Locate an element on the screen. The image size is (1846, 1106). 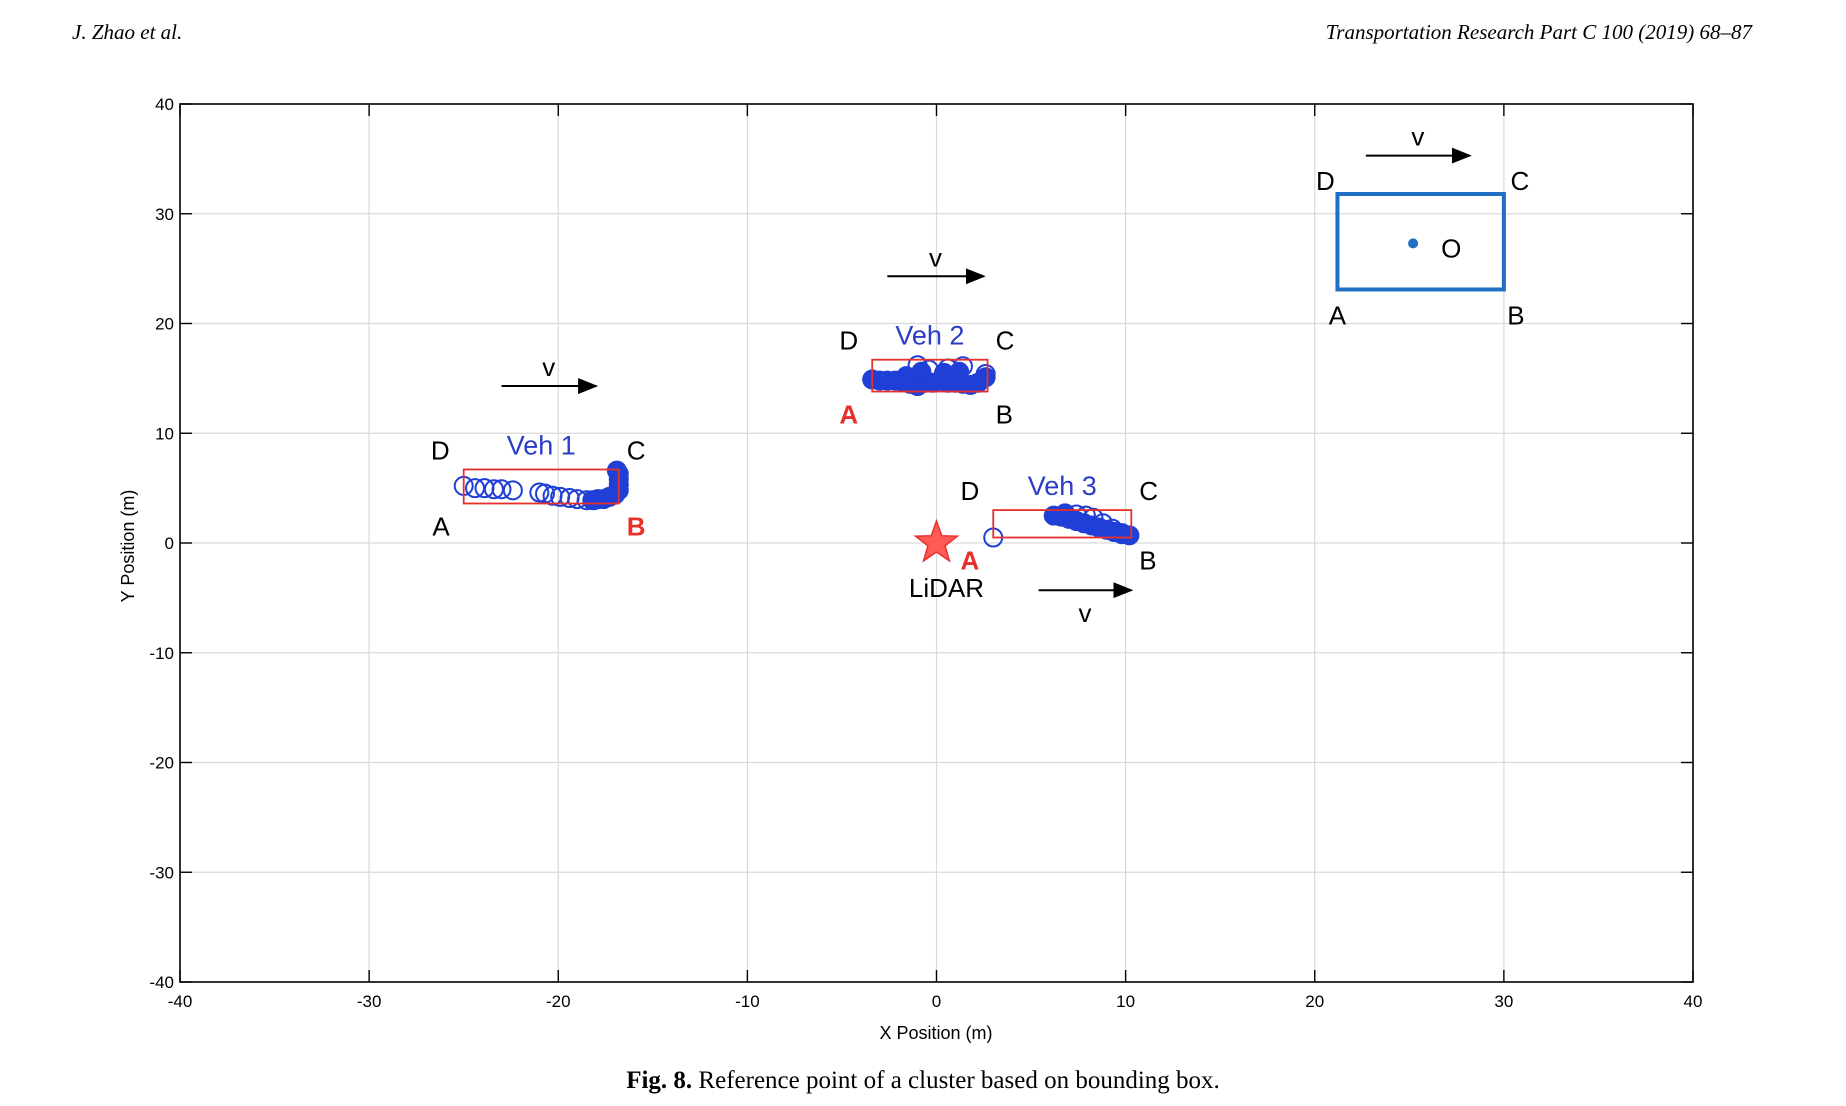
y-tick-label: -40 is located at coordinates (161, 982).